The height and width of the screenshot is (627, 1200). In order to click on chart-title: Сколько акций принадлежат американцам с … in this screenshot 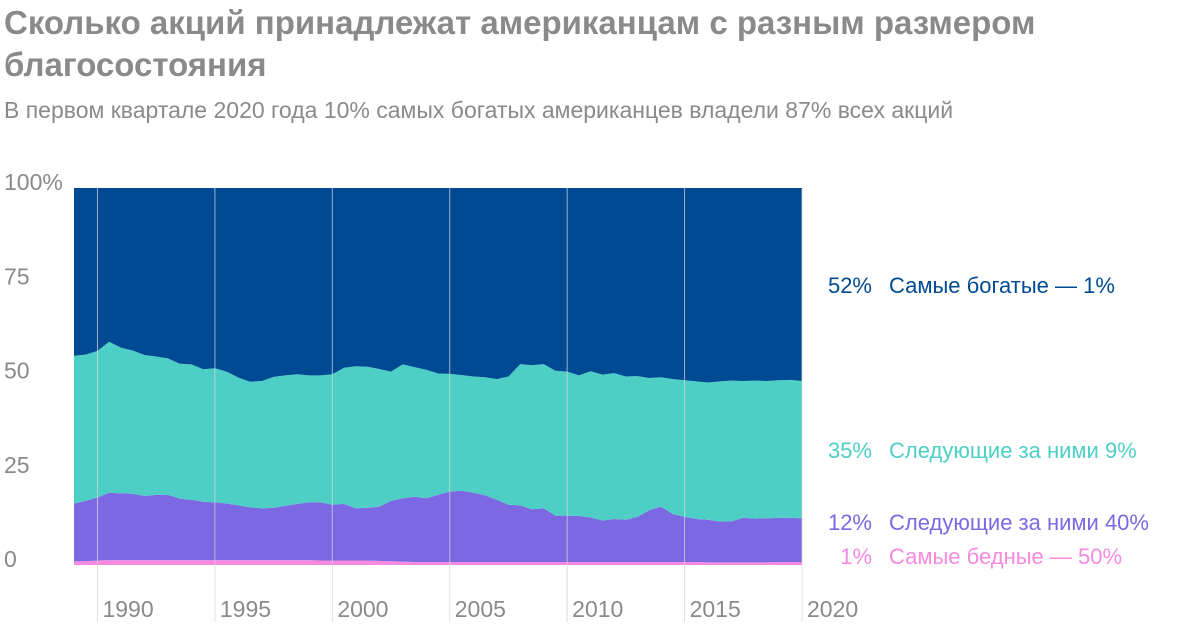, I will do `click(520, 43)`.